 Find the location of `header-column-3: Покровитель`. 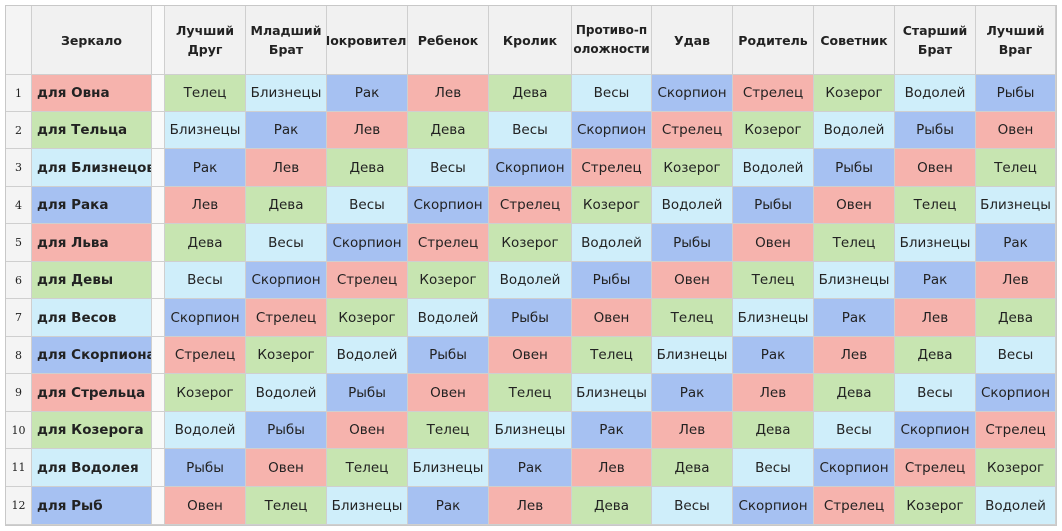

header-column-3: Покровитель is located at coordinates (367, 40).